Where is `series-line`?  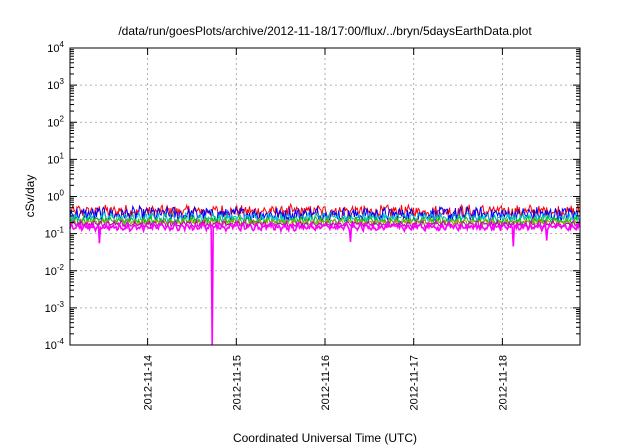
series-line is located at coordinates (325, 218).